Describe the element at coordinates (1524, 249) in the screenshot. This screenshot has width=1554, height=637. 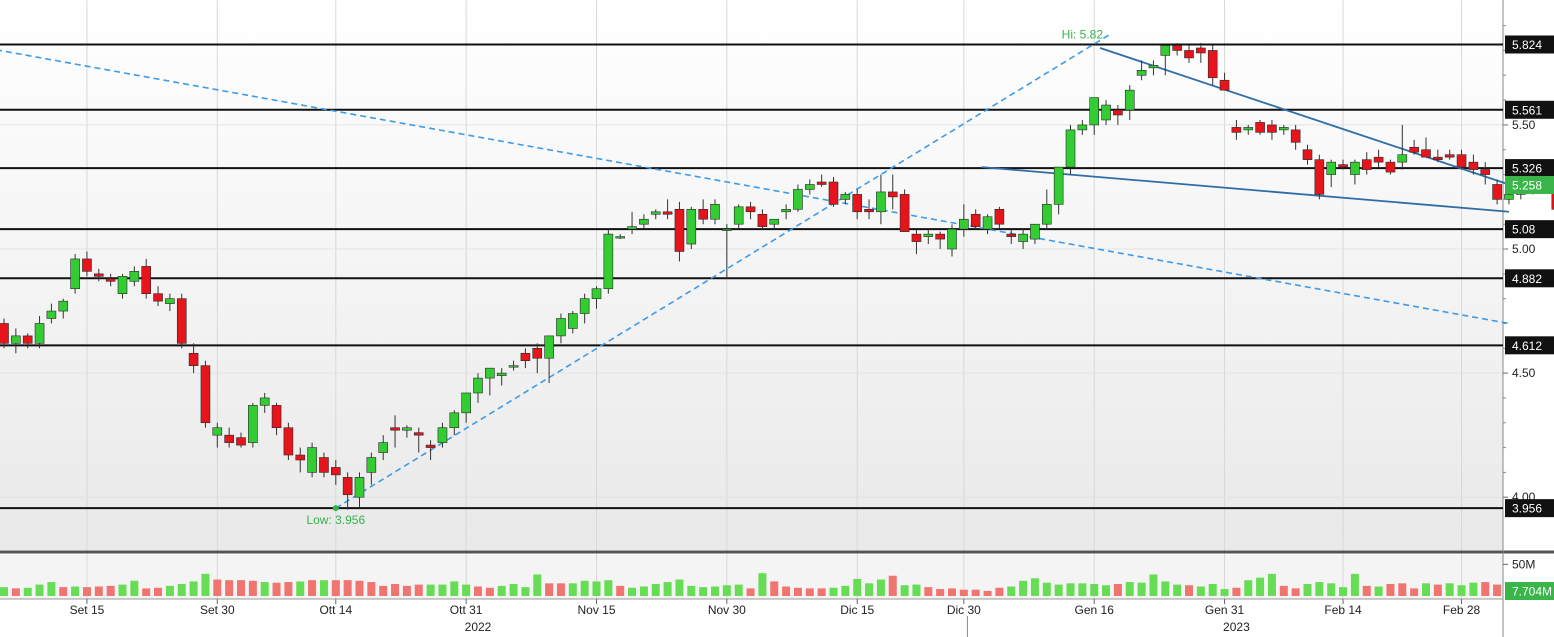
I see `y-tick-label: 5.00` at that location.